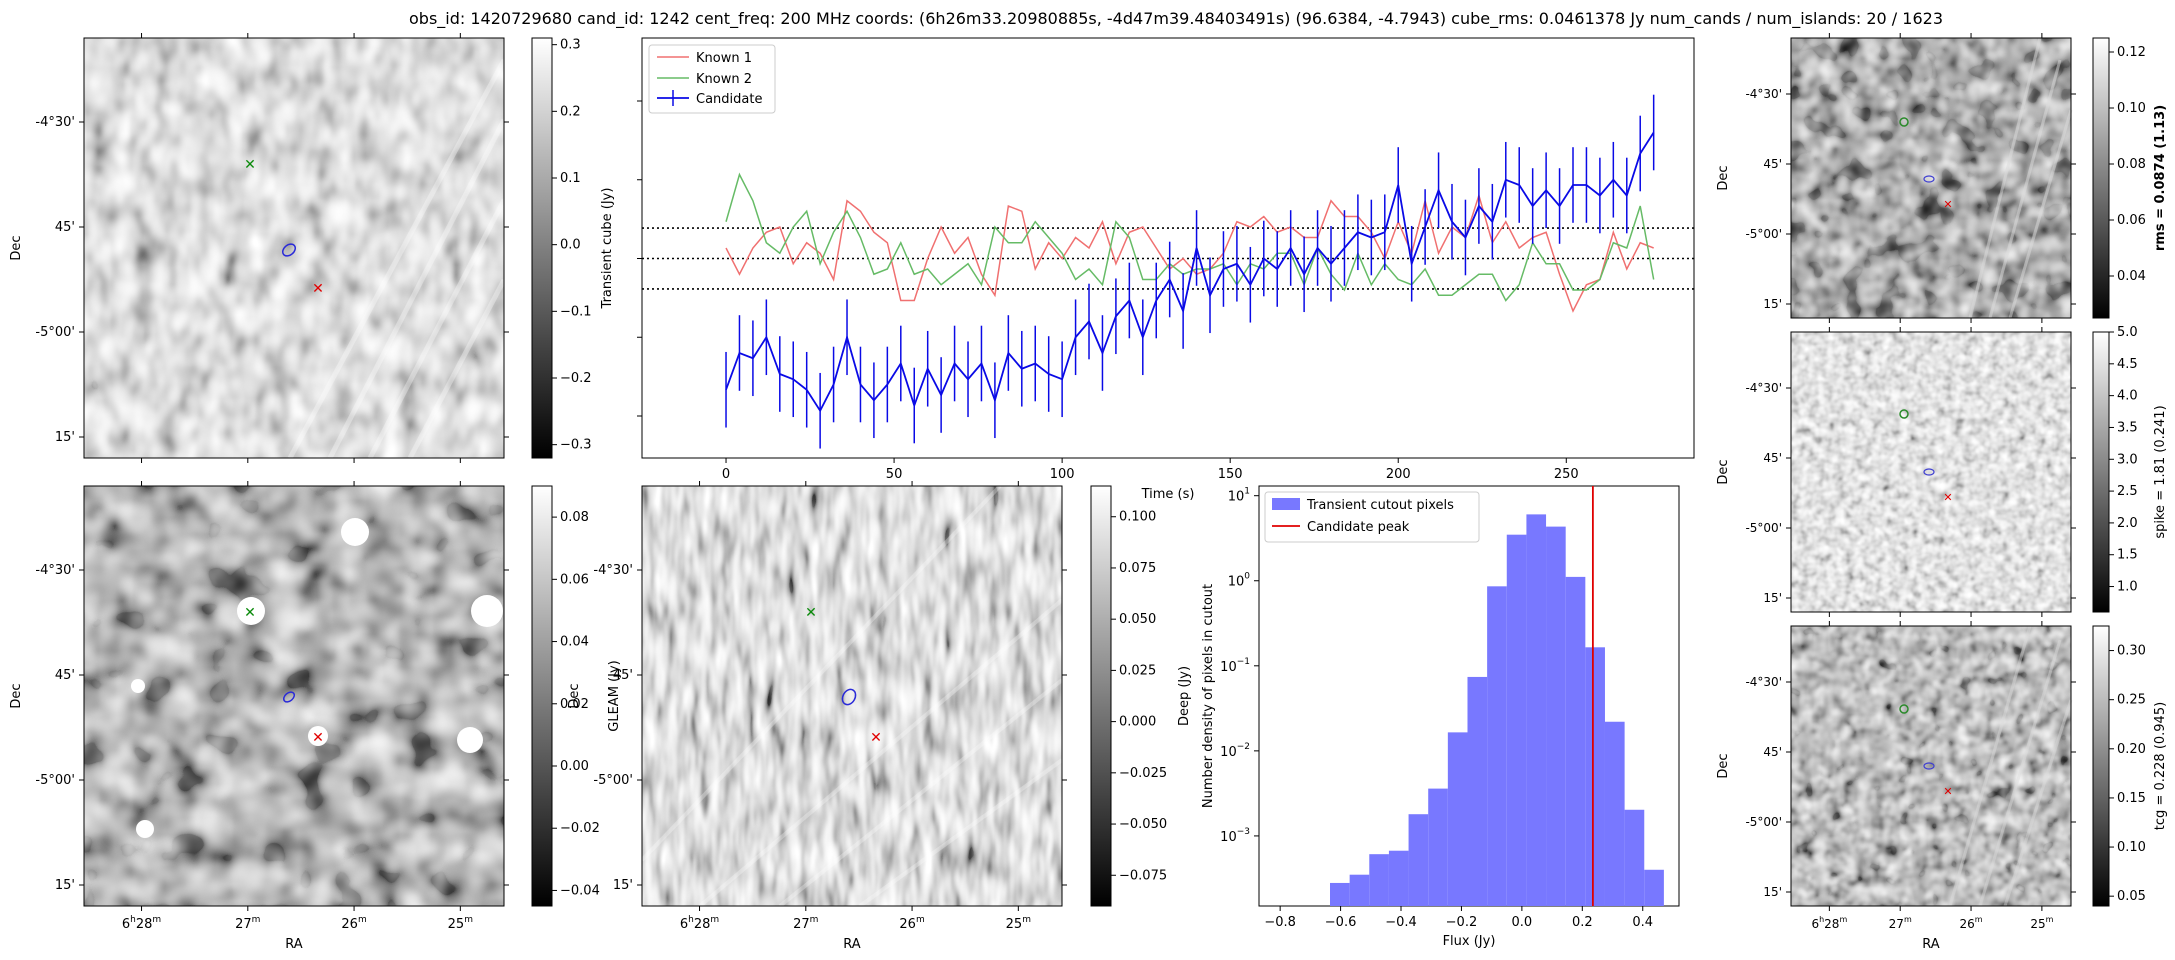 The height and width of the screenshot is (960, 2175). What do you see at coordinates (1101, 696) in the screenshot?
I see `deep-colorbar` at bounding box center [1101, 696].